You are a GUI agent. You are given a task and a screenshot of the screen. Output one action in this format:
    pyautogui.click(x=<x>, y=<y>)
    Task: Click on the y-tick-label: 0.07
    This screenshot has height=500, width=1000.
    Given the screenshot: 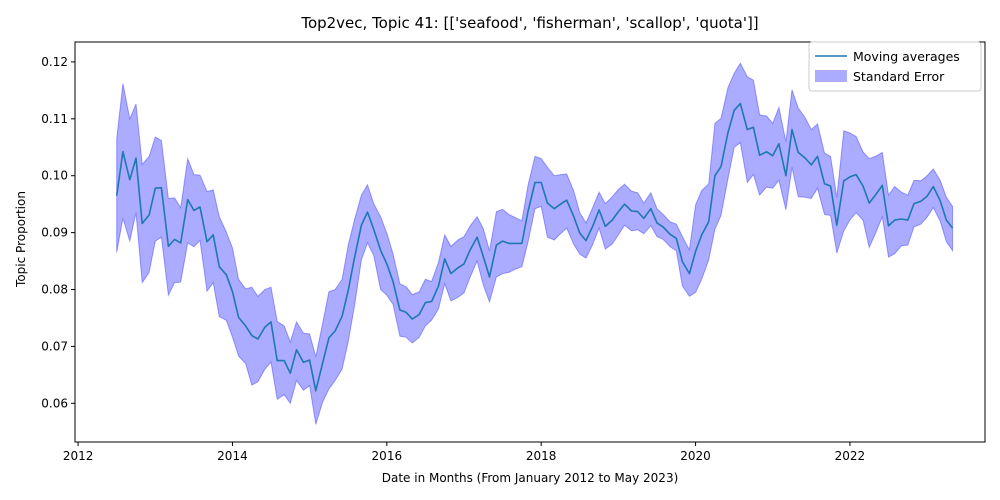 What is the action you would take?
    pyautogui.click(x=54, y=346)
    